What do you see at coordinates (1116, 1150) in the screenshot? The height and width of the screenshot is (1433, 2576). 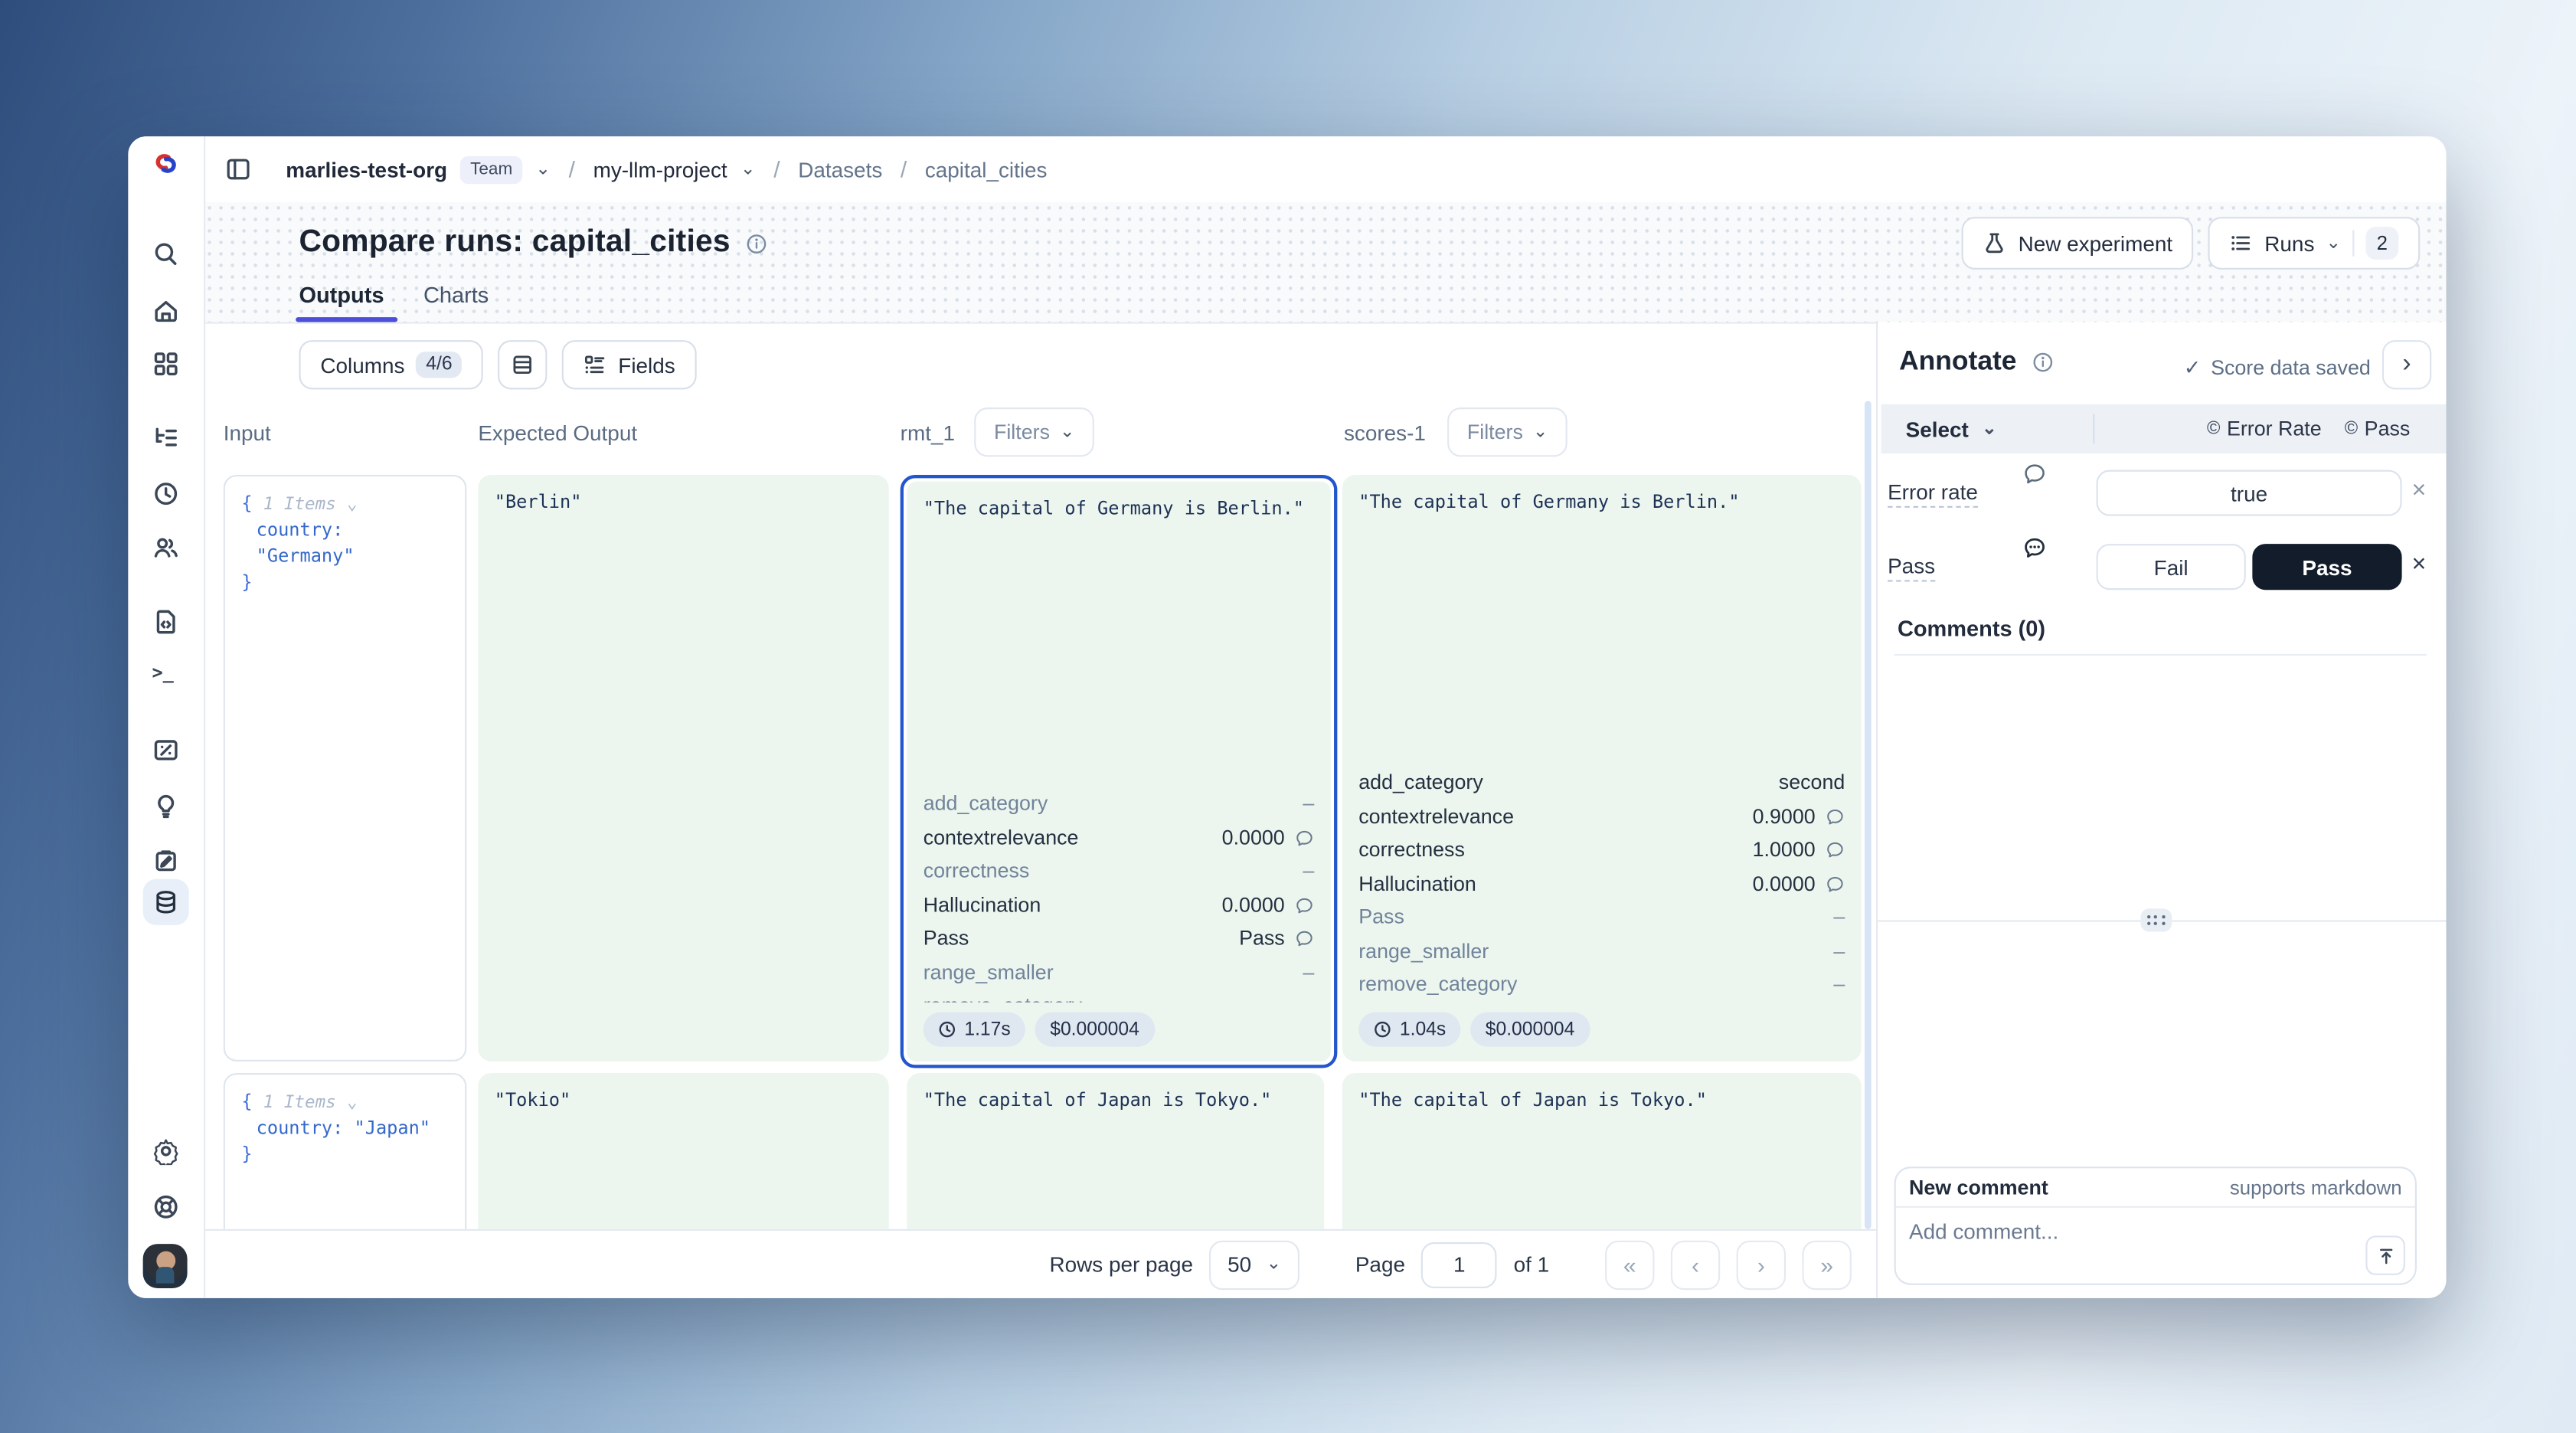 I see `run1-output-cell: "The capital of Japan is Tokyo."` at bounding box center [1116, 1150].